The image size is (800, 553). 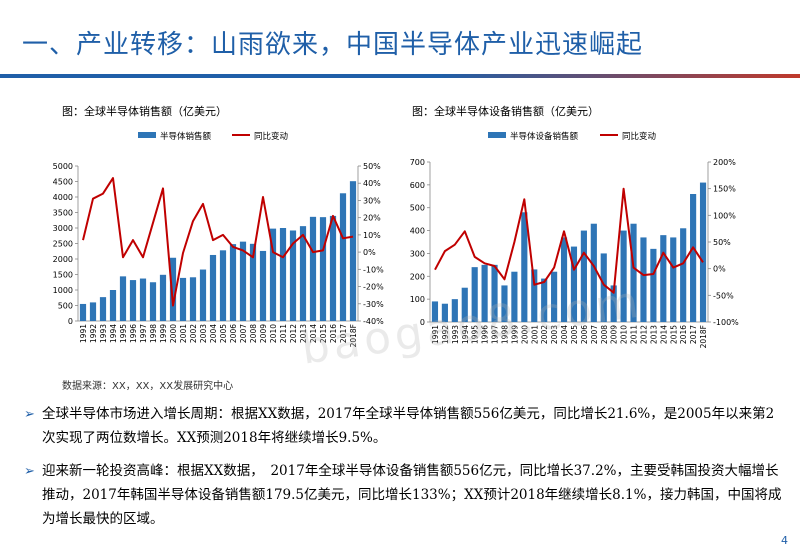 I want to click on right-tick-label: -40%, so click(x=373, y=321).